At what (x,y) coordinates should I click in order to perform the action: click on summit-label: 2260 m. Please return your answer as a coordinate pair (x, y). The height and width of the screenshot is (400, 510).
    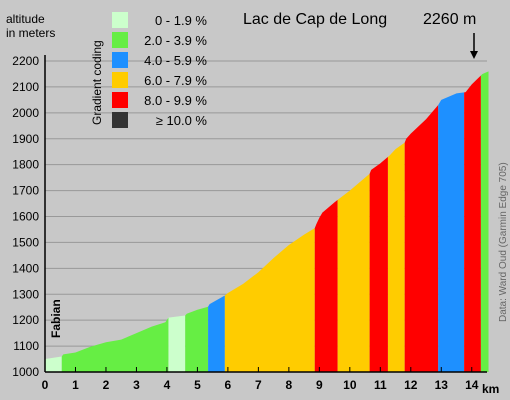
    Looking at the image, I should click on (449, 19).